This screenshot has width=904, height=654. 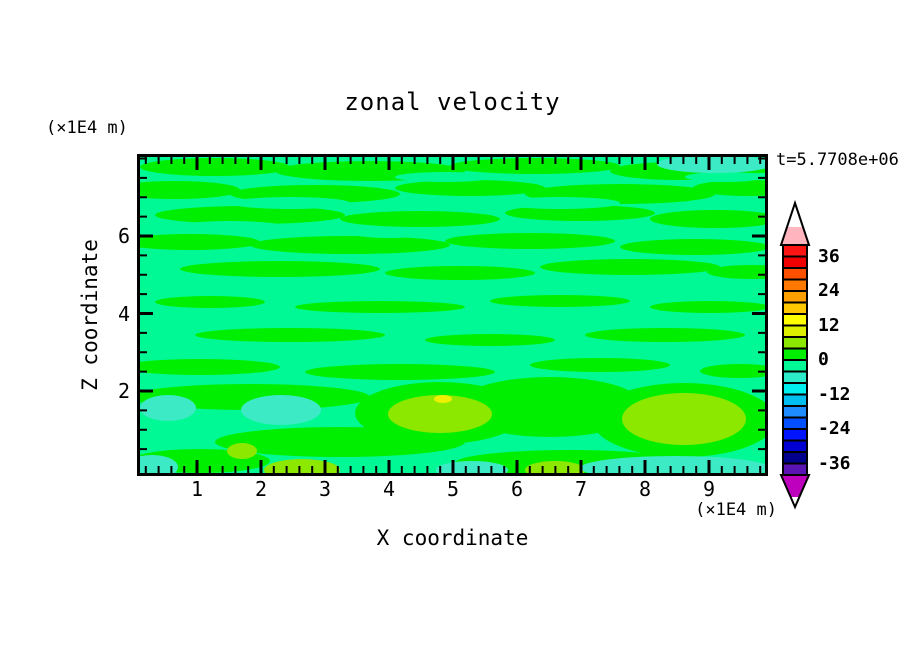 I want to click on x-tick-label: 7, so click(x=581, y=489).